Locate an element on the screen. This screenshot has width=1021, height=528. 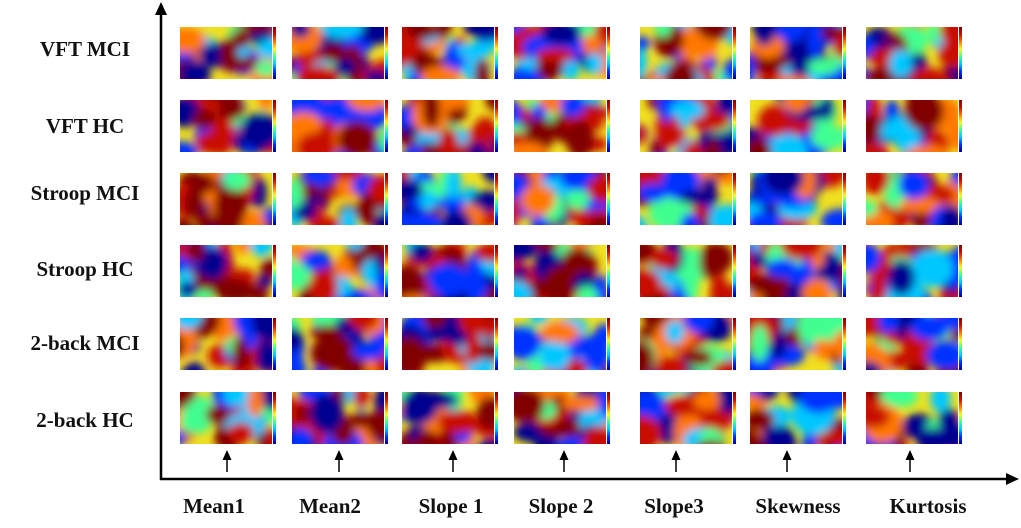
row-label-2back-hc: 2-back HC is located at coordinates (85, 420).